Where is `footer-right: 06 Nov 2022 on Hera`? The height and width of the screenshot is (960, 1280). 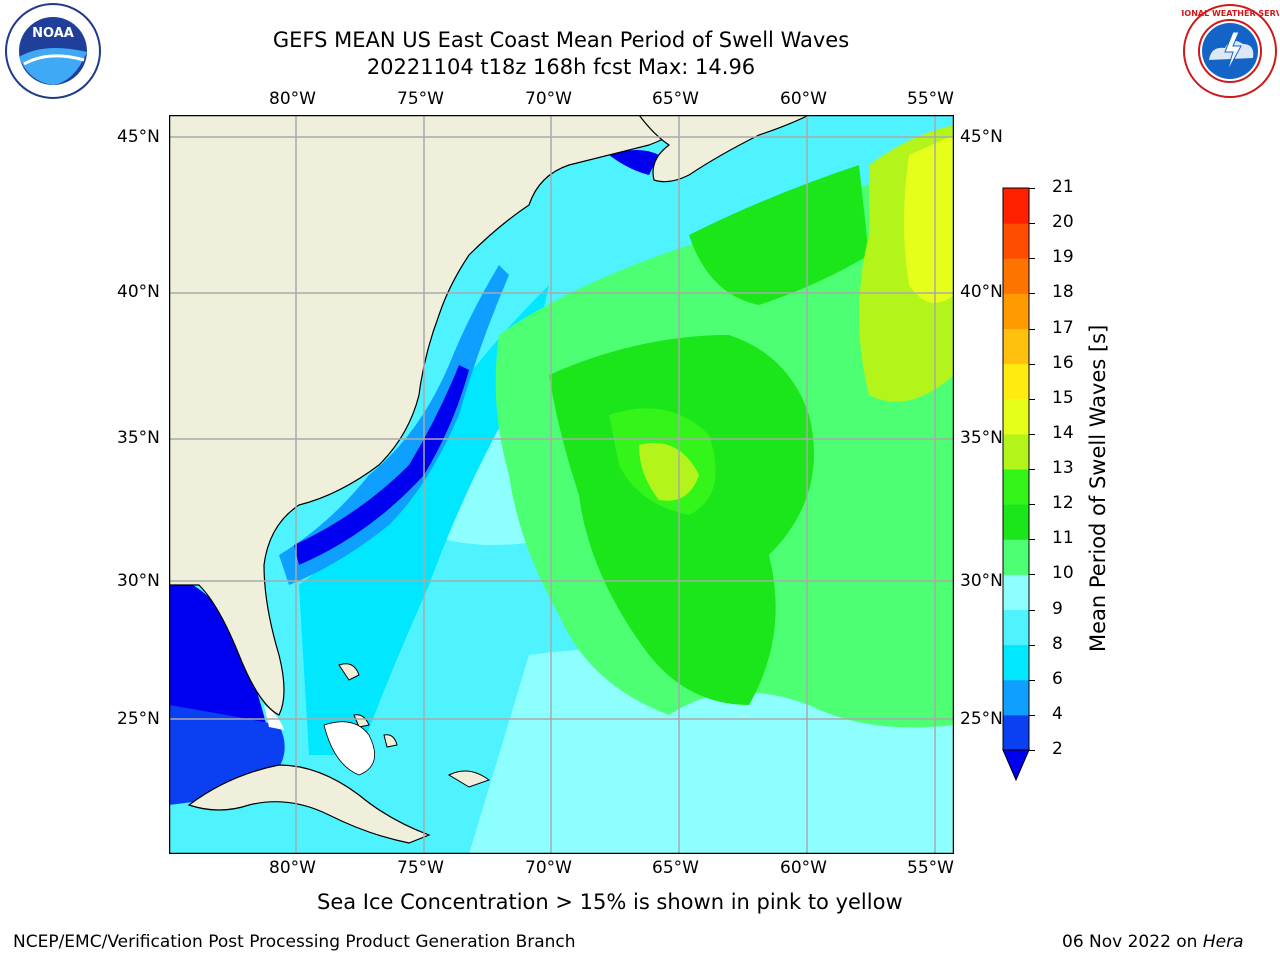 footer-right: 06 Nov 2022 on Hera is located at coordinates (1153, 942).